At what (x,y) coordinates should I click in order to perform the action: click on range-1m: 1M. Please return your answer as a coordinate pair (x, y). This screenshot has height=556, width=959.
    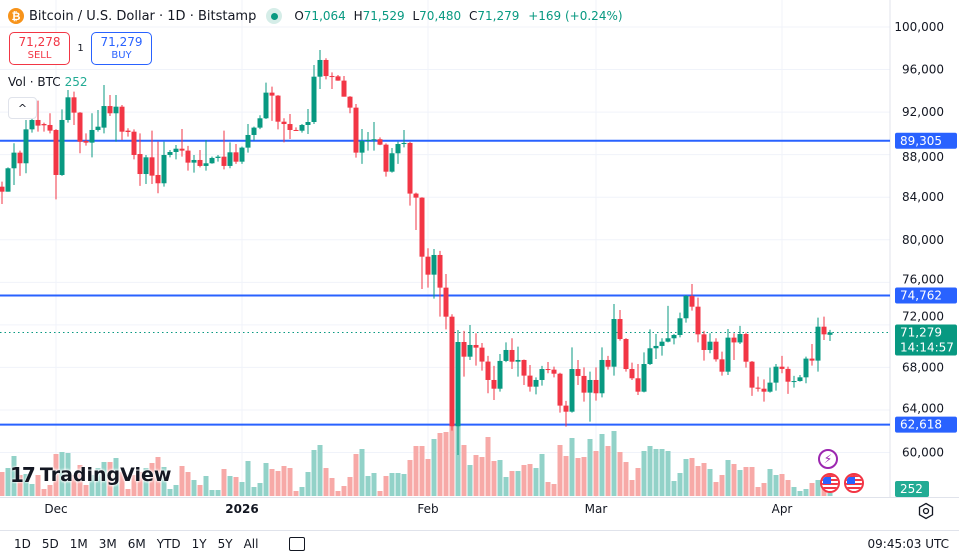
    Looking at the image, I should click on (78, 543).